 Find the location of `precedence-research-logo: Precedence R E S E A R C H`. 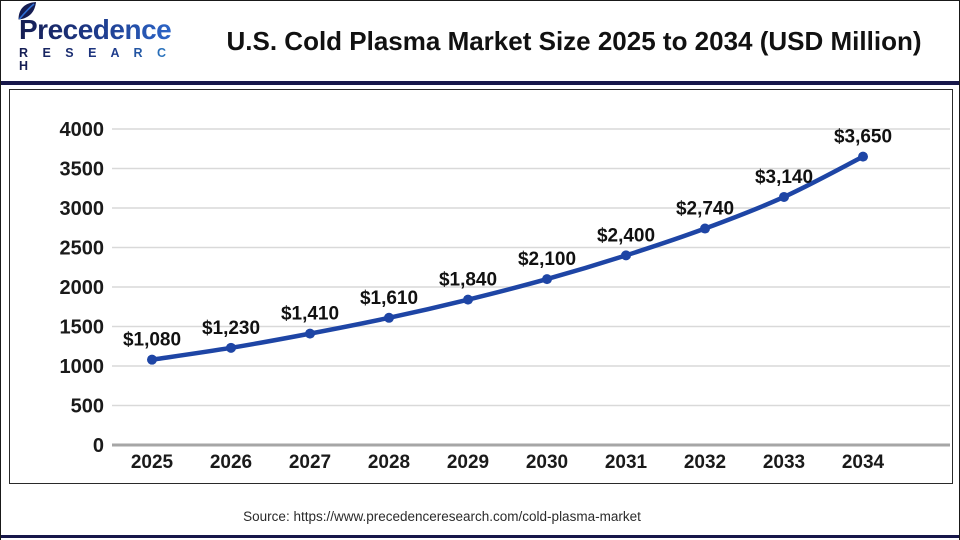

precedence-research-logo: Precedence R E S E A R C H is located at coordinates (103, 37).